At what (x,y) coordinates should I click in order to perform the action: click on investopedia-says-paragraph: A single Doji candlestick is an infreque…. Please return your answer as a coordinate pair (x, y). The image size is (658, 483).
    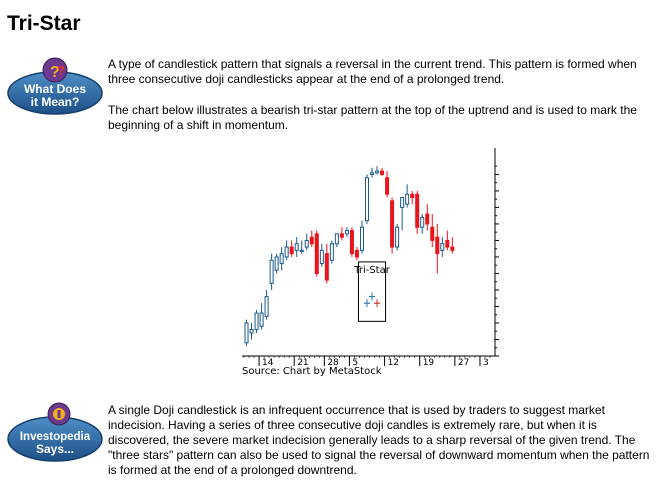
    Looking at the image, I should click on (379, 440).